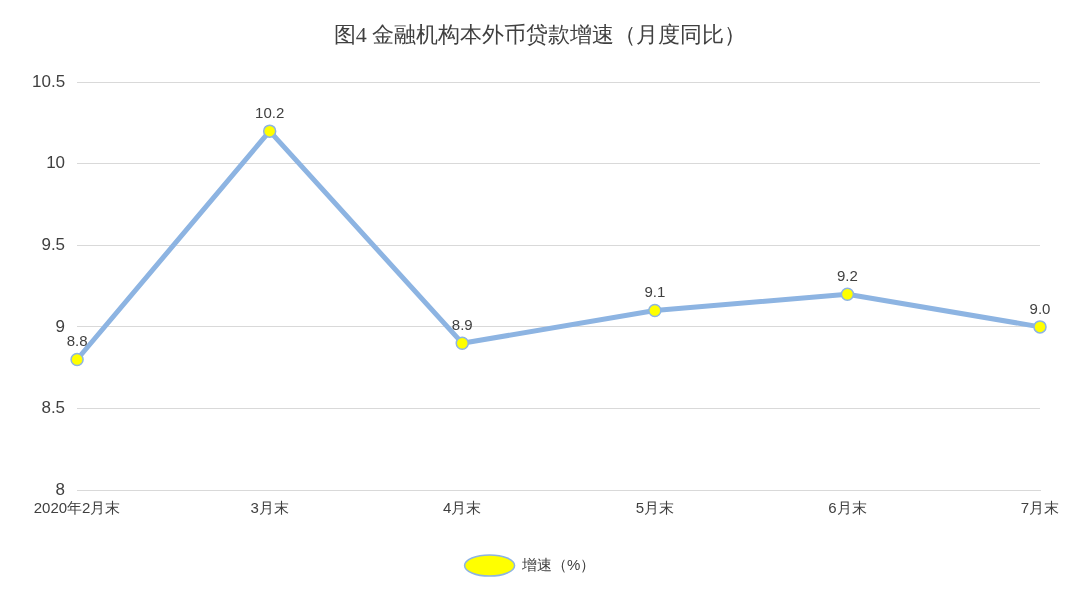 Image resolution: width=1080 pixels, height=593 pixels. I want to click on text: 8.9, so click(462, 324).